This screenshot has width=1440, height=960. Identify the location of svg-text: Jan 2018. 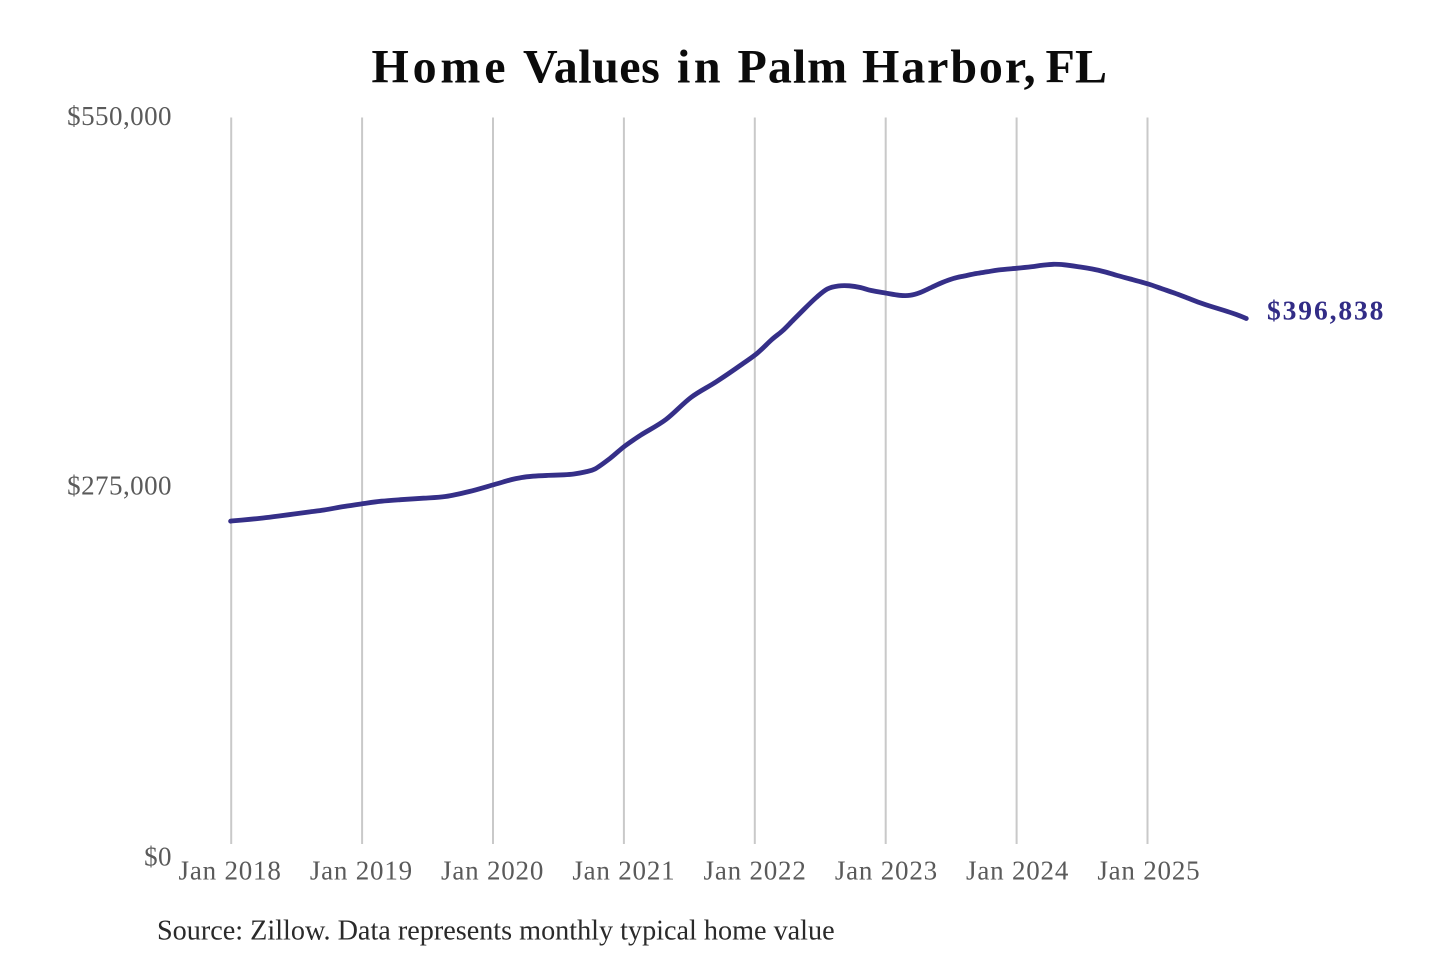
(230, 871).